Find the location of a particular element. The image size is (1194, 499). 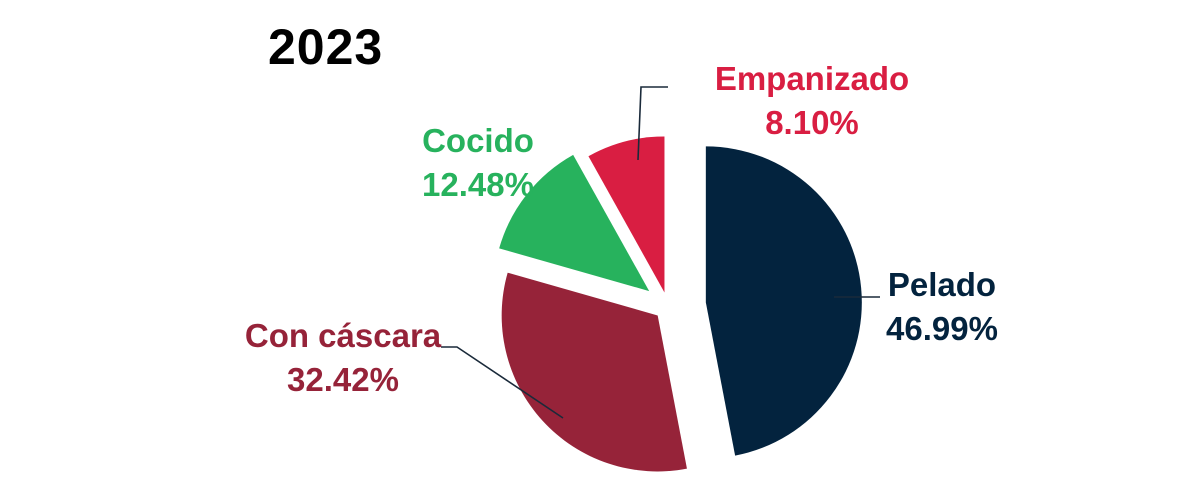

pie-slice-empanizado is located at coordinates (626, 214).